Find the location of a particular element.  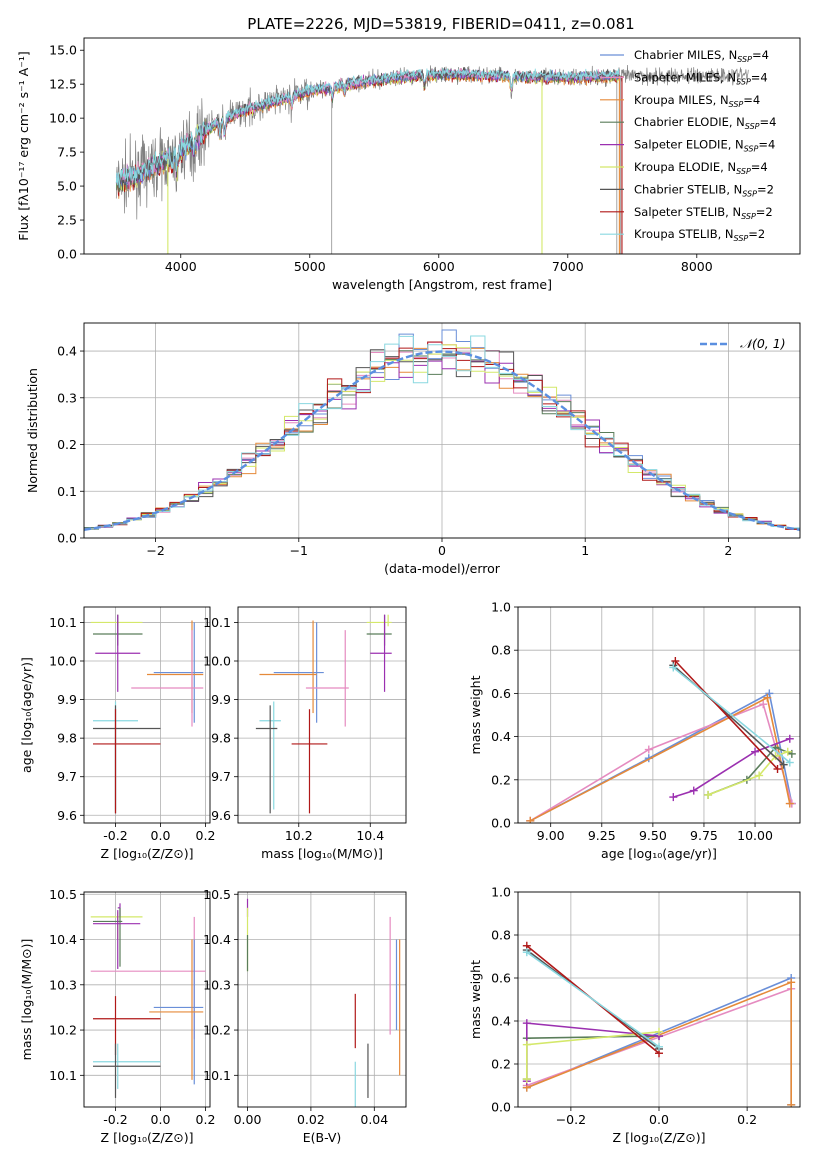

model-spectrum-chabrier_stelib is located at coordinates (367, 129).